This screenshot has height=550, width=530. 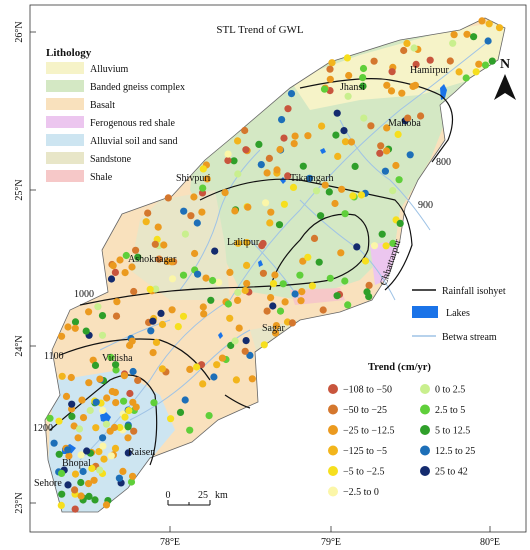 I want to click on place-sagar: Sagar, so click(x=273, y=328).